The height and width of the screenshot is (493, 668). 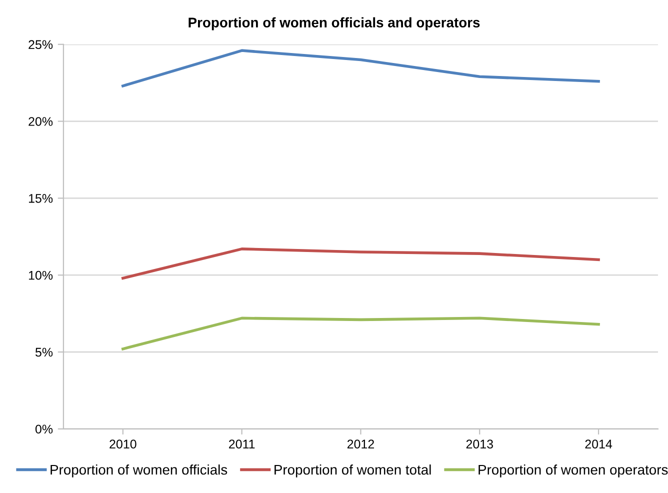 What do you see at coordinates (598, 444) in the screenshot?
I see `x-tick-label: 2014` at bounding box center [598, 444].